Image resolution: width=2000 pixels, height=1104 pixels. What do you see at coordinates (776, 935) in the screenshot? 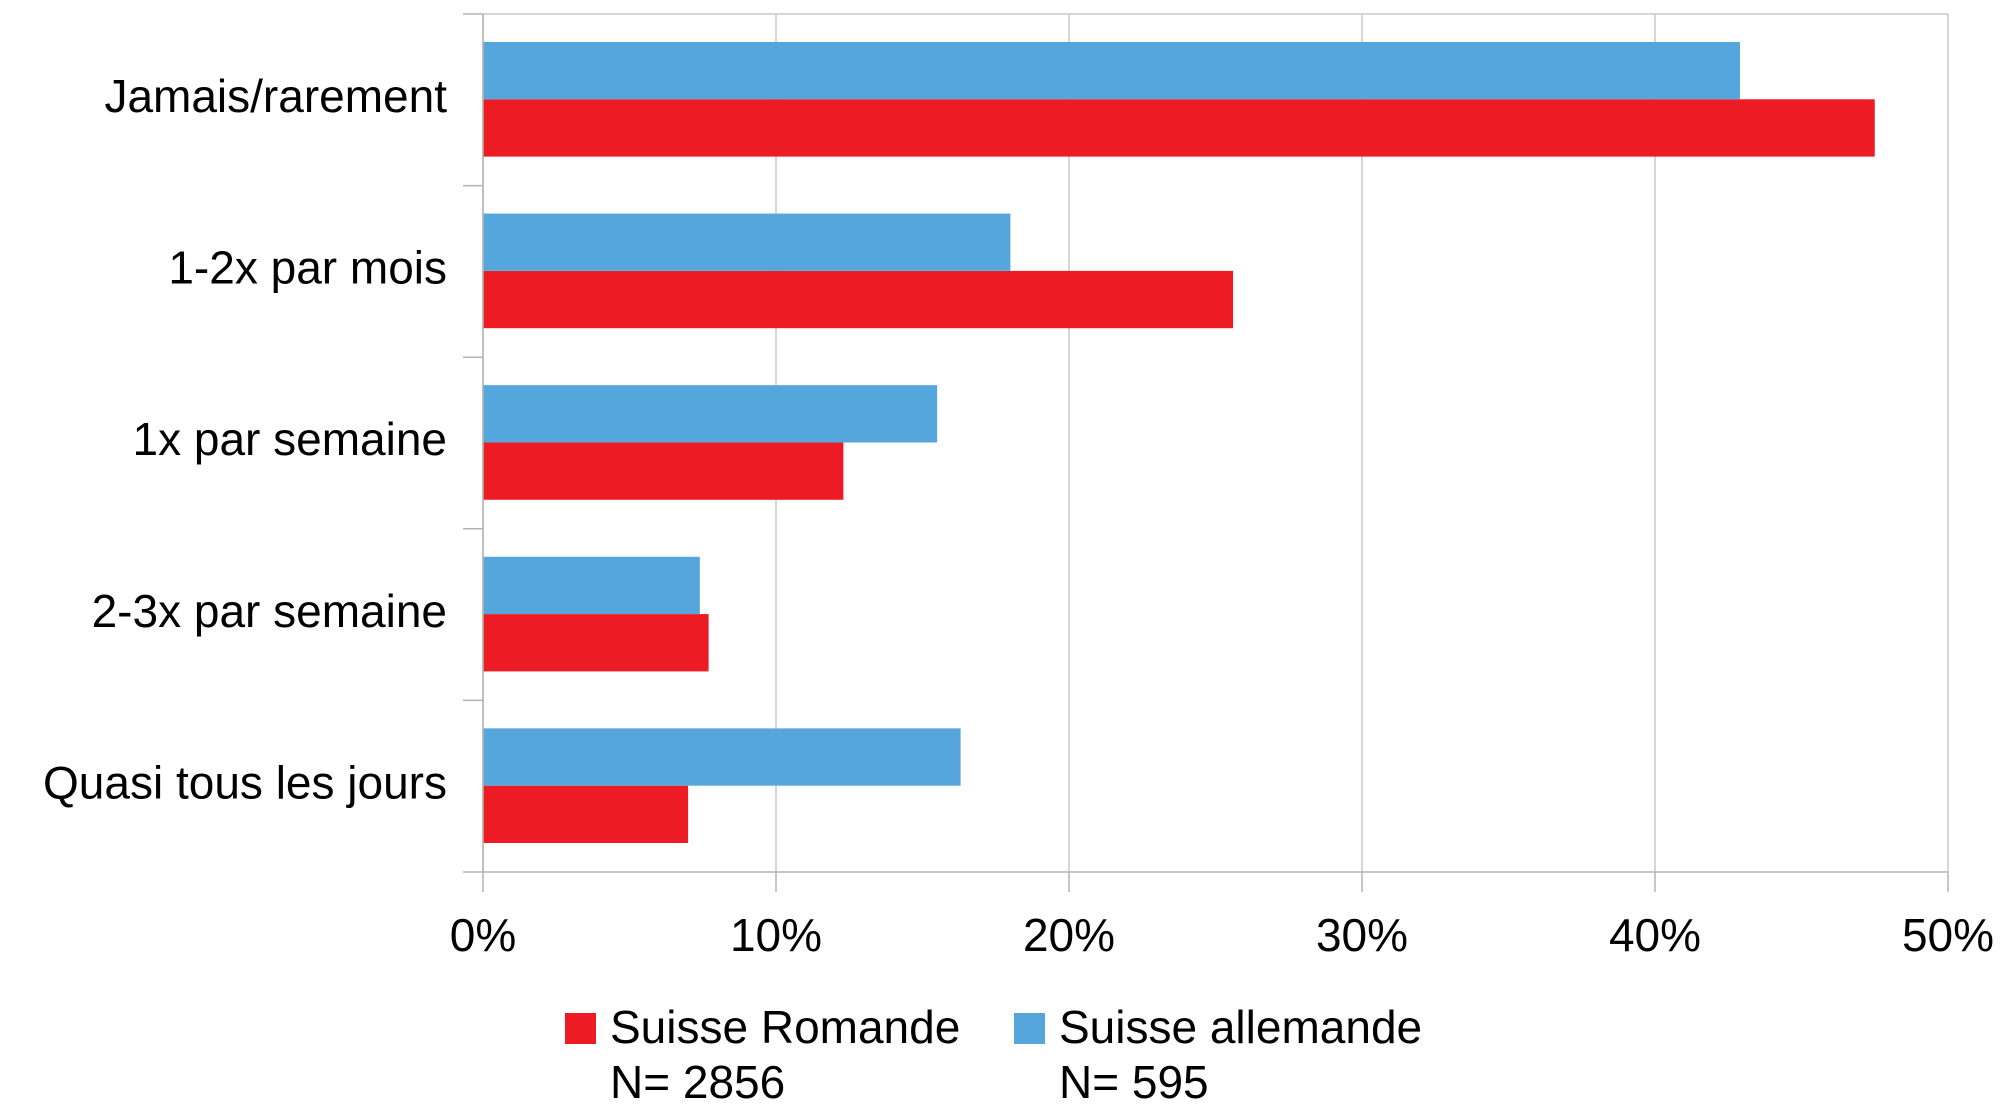
I see `x-tick-label: 10%` at bounding box center [776, 935].